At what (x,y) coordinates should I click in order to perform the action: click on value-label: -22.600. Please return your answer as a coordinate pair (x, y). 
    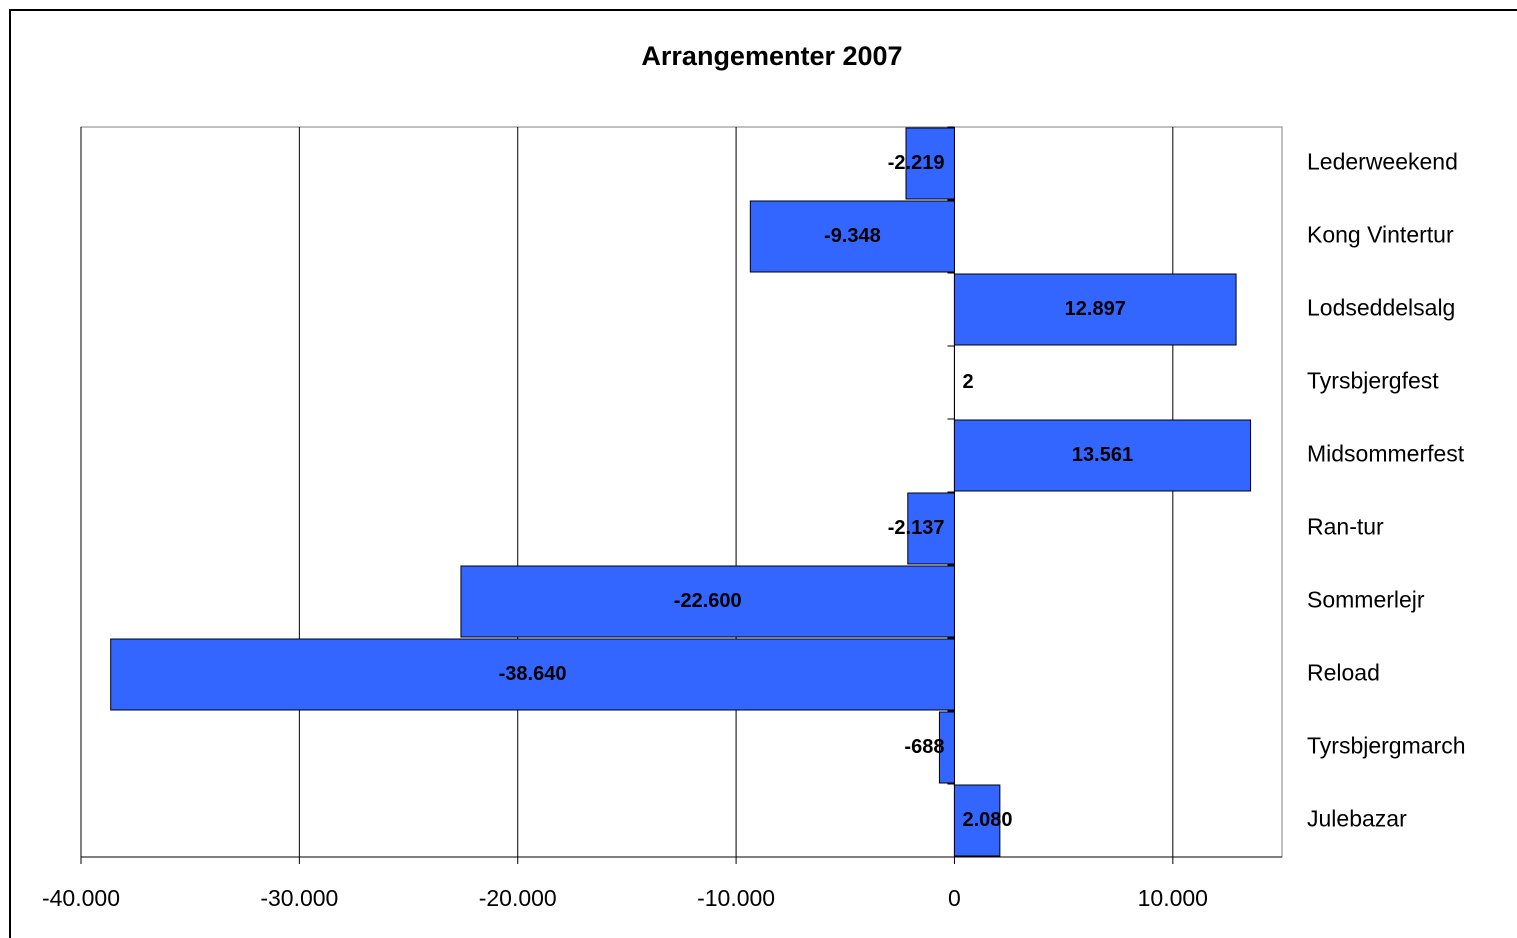
    Looking at the image, I should click on (708, 601).